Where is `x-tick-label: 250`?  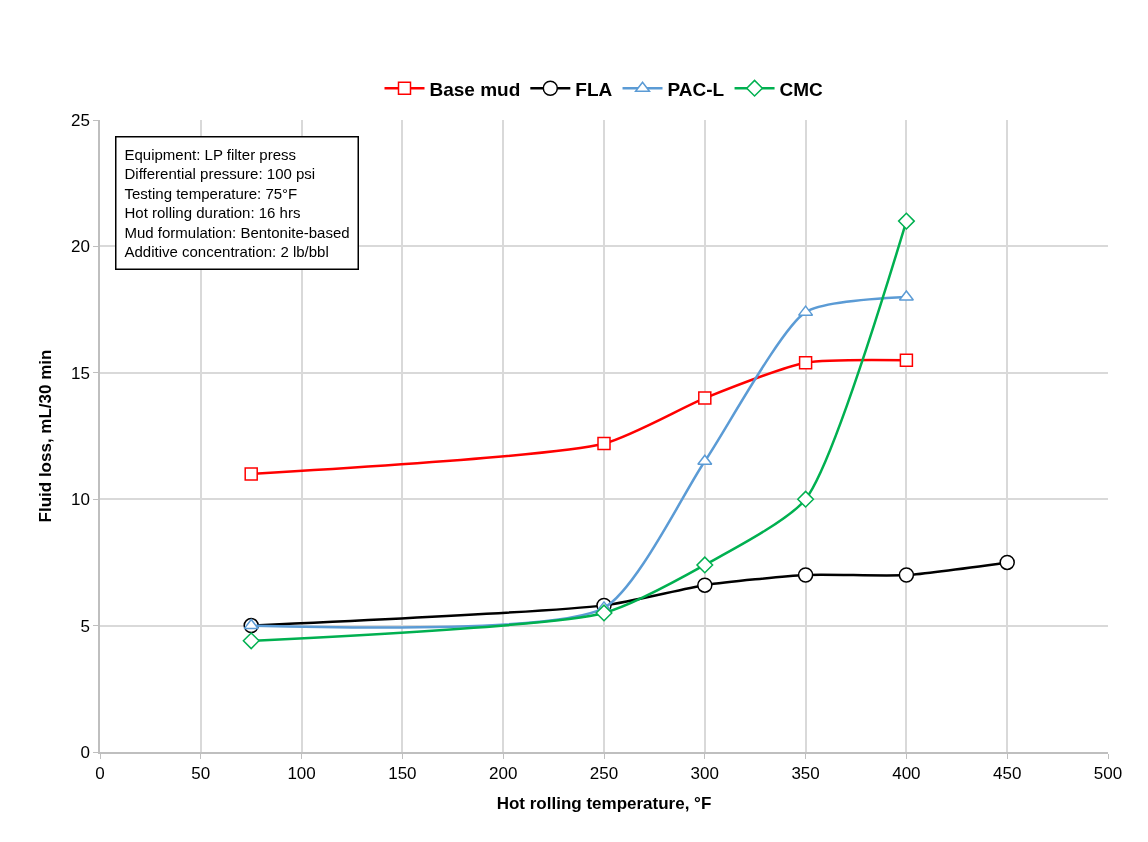
x-tick-label: 250 is located at coordinates (604, 774).